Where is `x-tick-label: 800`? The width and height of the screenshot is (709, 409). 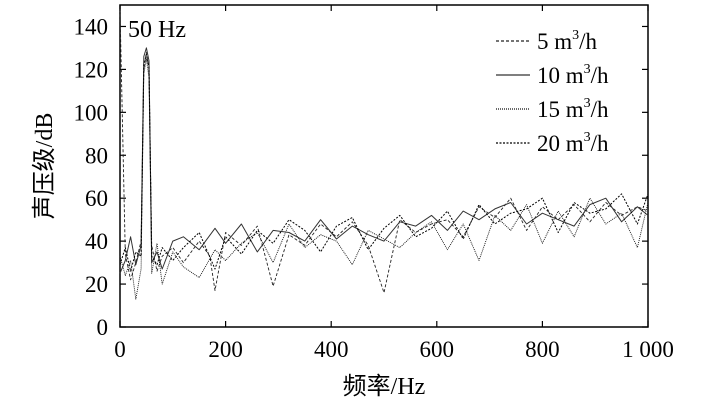
x-tick-label: 800 is located at coordinates (542, 349).